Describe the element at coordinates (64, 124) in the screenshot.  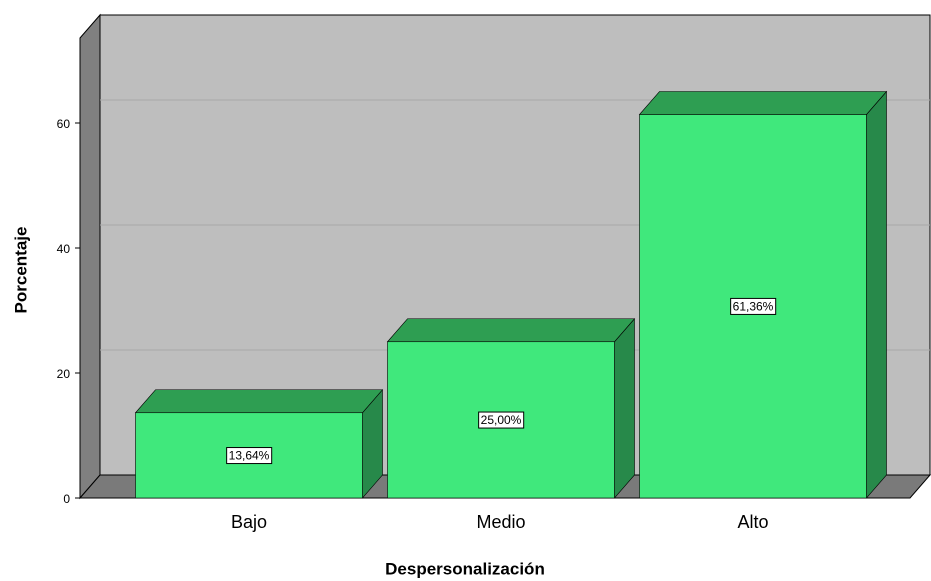
I see `y-tick-label: 60` at that location.